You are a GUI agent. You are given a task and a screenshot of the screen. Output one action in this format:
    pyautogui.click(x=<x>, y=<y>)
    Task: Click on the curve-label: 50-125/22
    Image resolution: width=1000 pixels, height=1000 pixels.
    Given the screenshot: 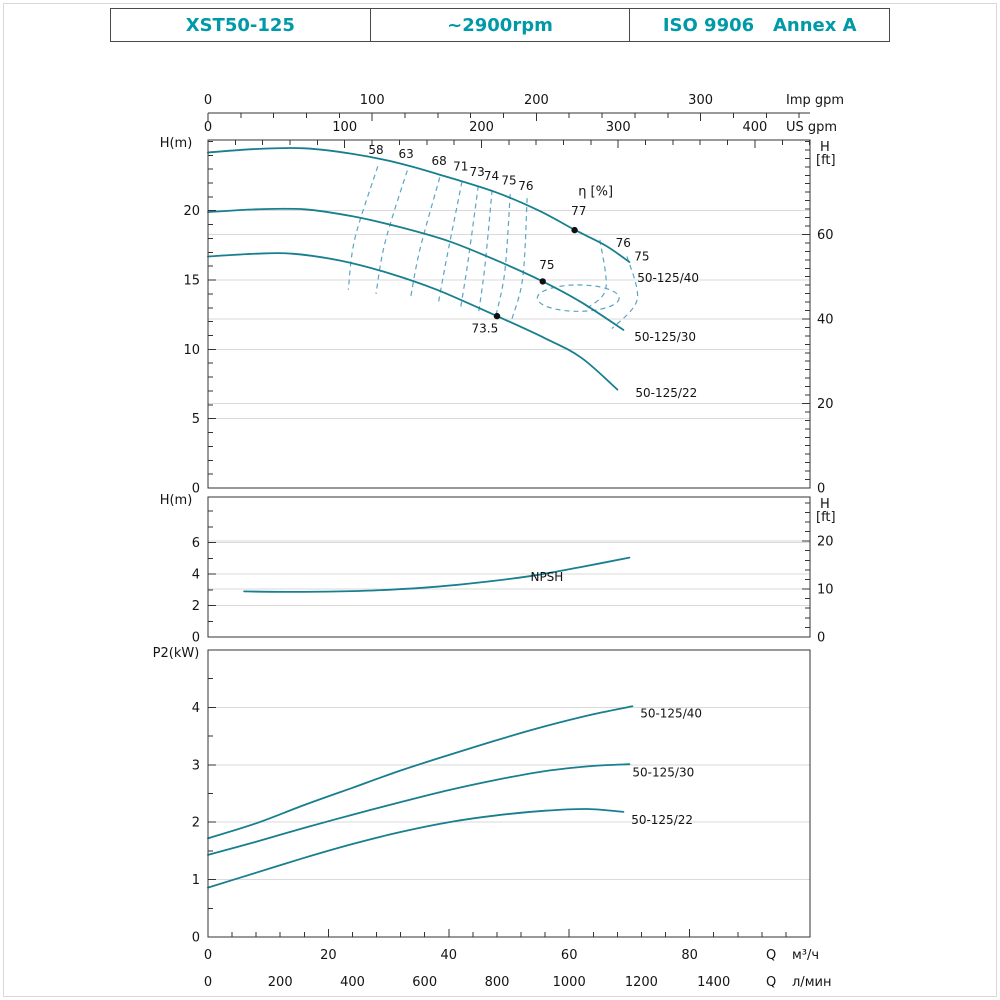 What is the action you would take?
    pyautogui.click(x=662, y=820)
    